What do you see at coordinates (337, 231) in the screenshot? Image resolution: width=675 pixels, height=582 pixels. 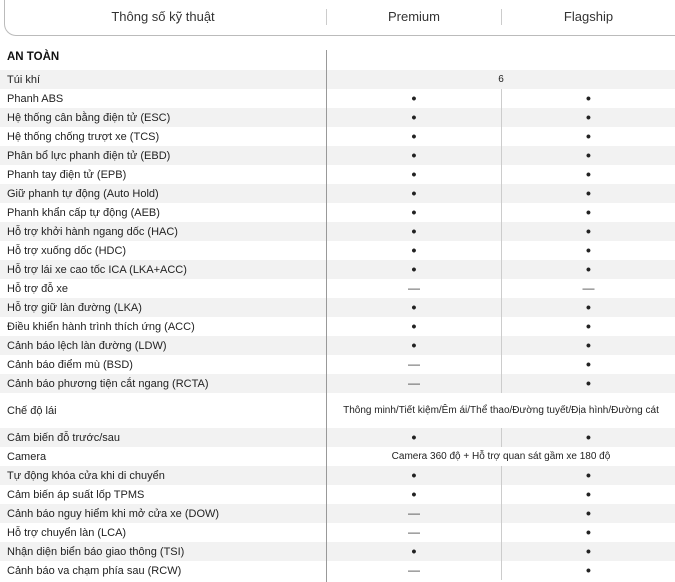 I see `table-row: Hỗ trợ khởi hành ngang dốc (HAC) • •` at bounding box center [337, 231].